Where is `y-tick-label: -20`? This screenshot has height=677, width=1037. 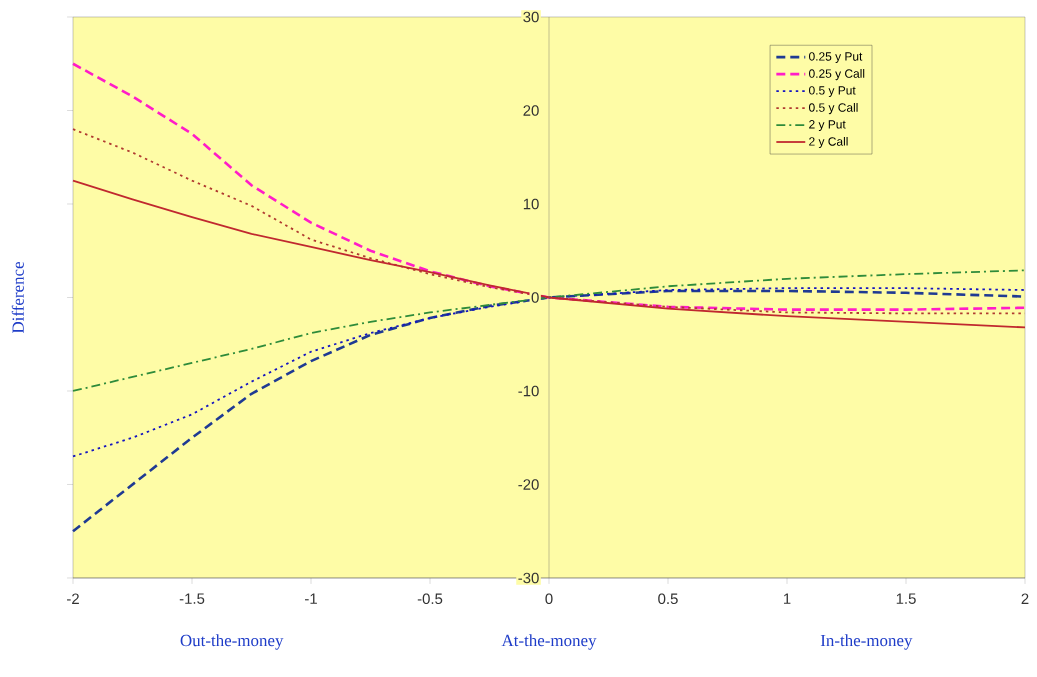
y-tick-label: -20 is located at coordinates (528, 484).